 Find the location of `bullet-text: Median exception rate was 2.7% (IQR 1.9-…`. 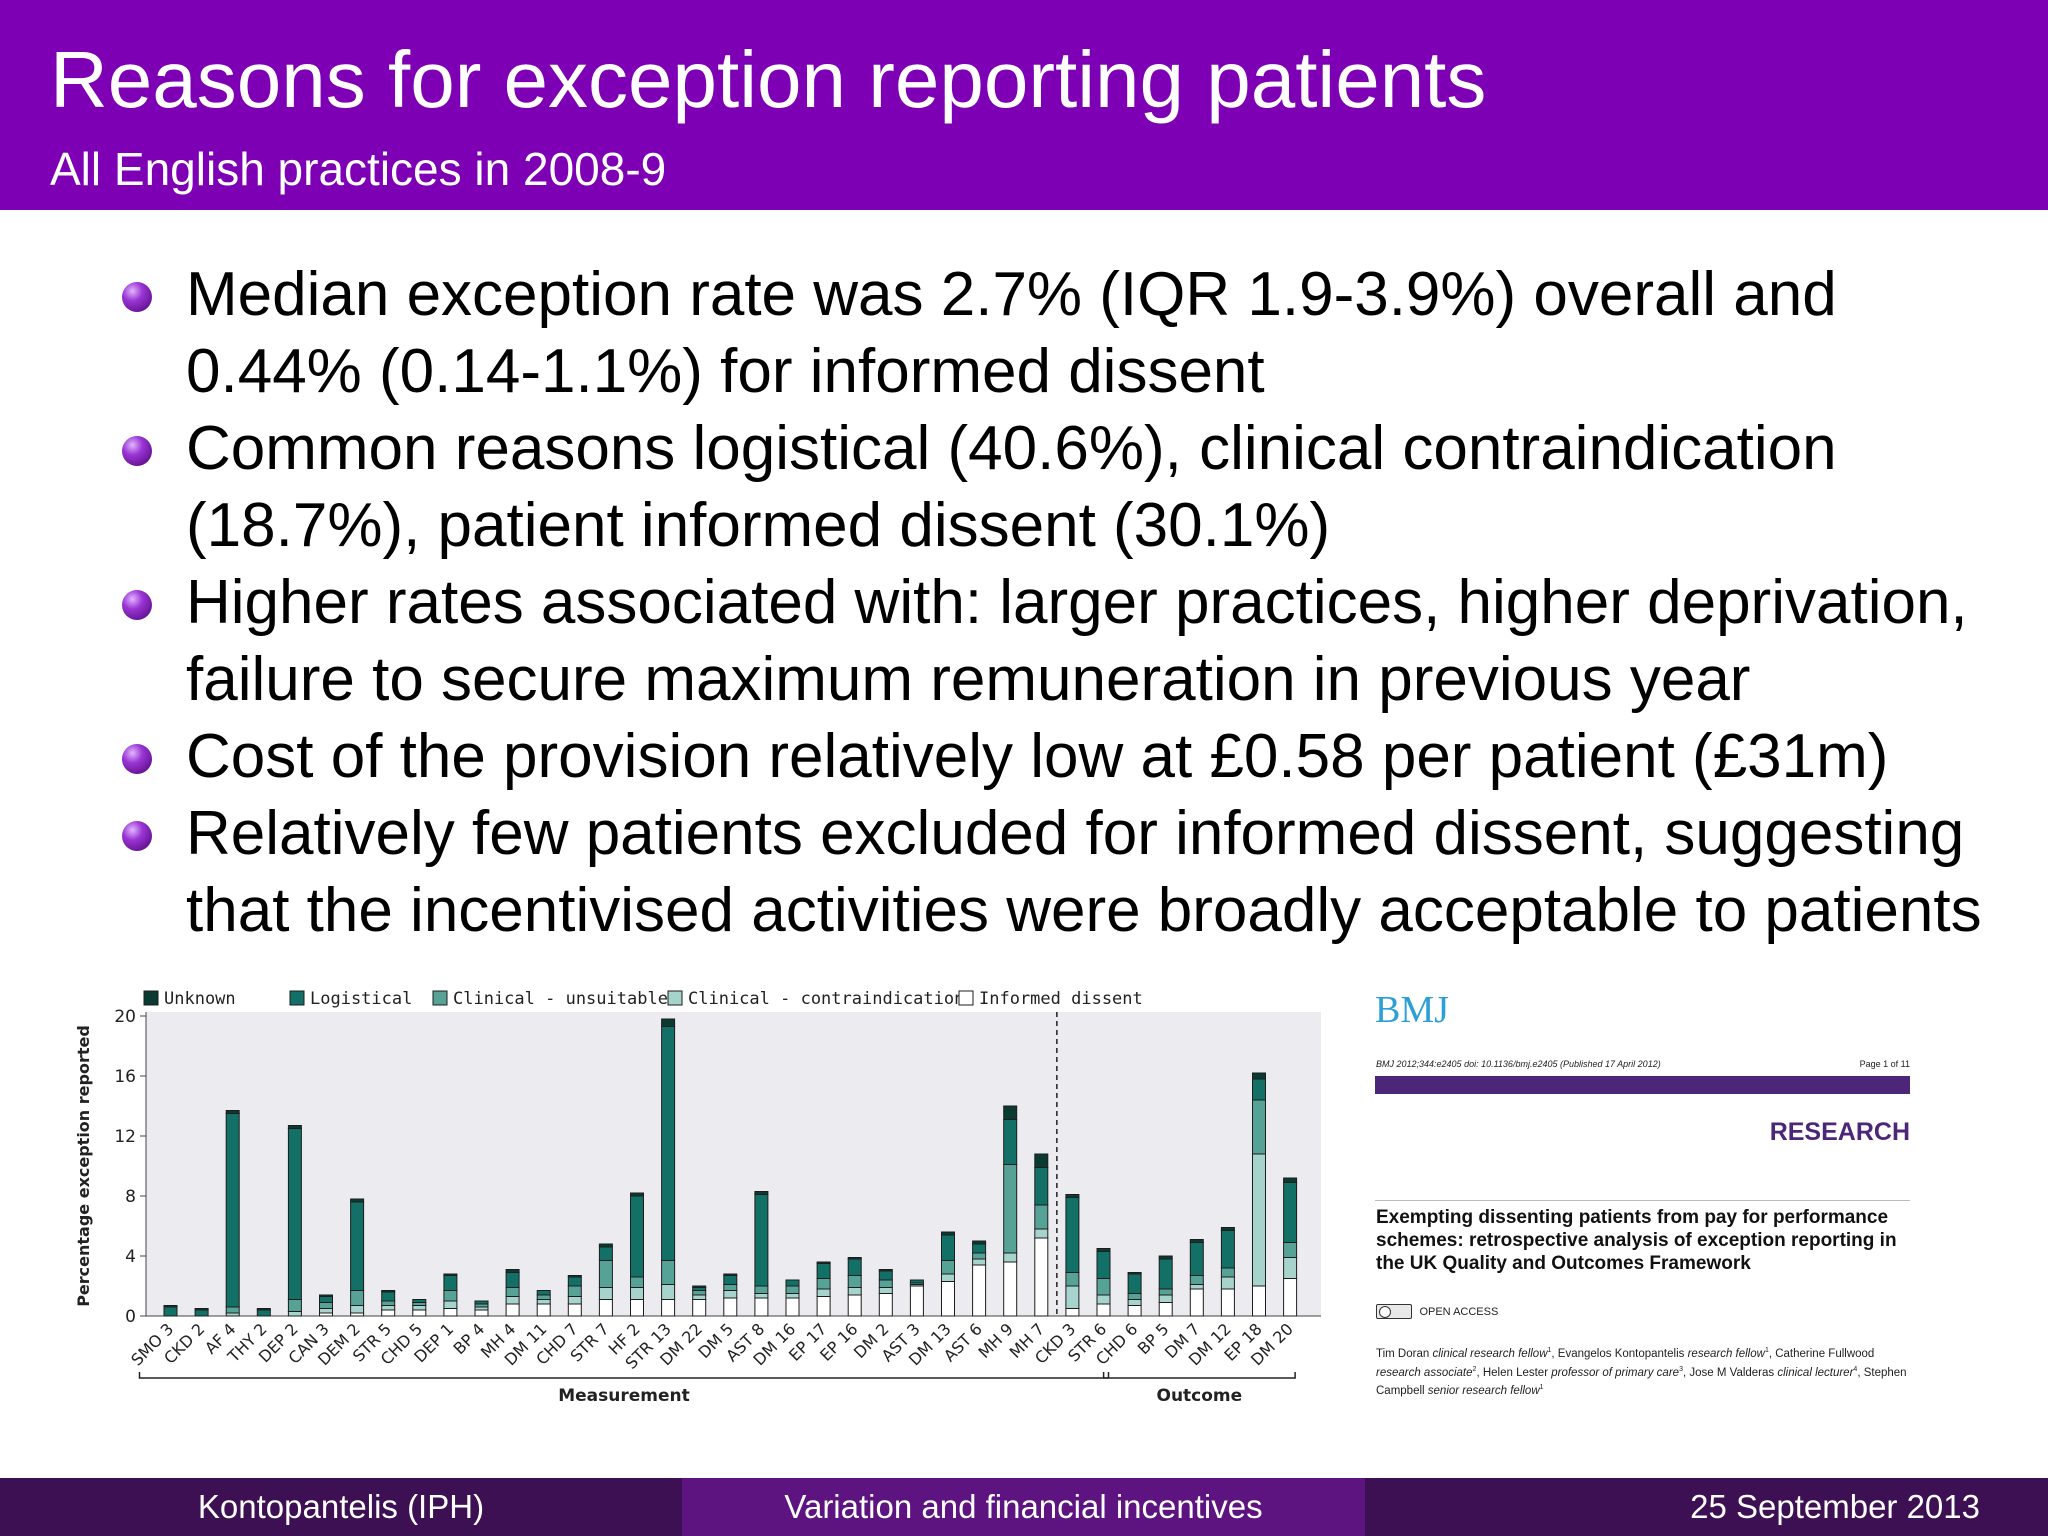

bullet-text: Median exception rate was 2.7% (IQR 1.9-… is located at coordinates (1011, 333).